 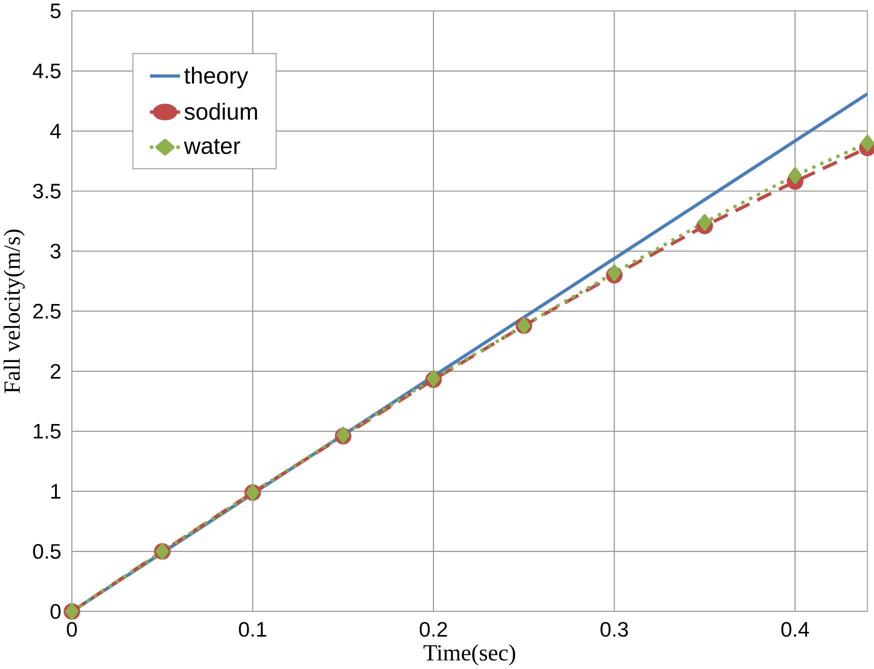 What do you see at coordinates (252, 629) in the screenshot?
I see `x-tick-label: 0.1` at bounding box center [252, 629].